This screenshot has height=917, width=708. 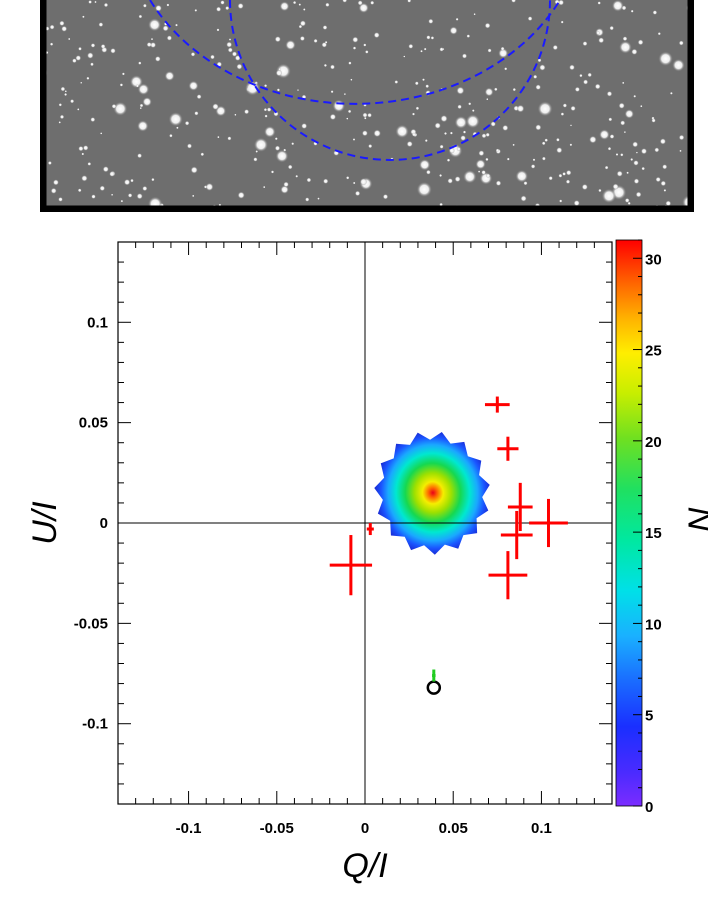 What do you see at coordinates (365, 866) in the screenshot?
I see `x-axis-title: Q/I` at bounding box center [365, 866].